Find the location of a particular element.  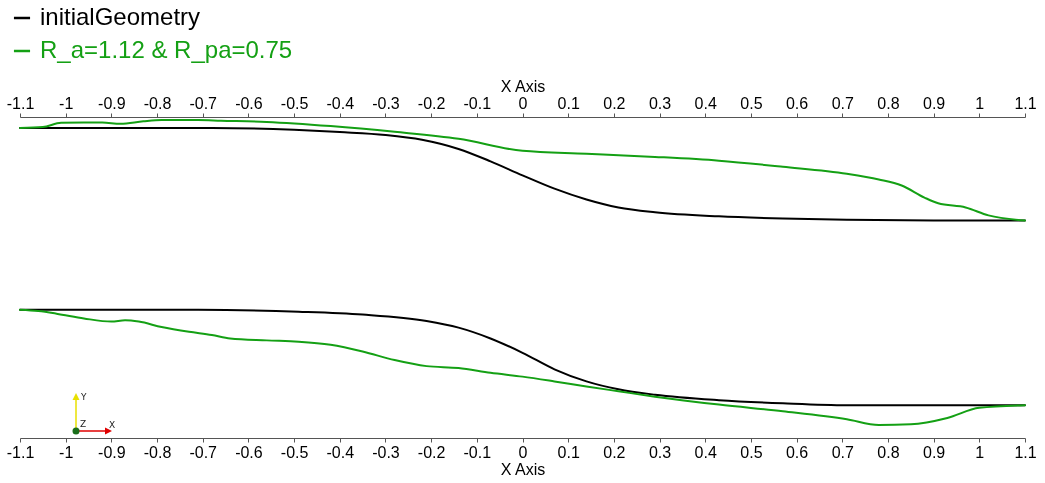

x-tick-label: 0.5 is located at coordinates (751, 452).